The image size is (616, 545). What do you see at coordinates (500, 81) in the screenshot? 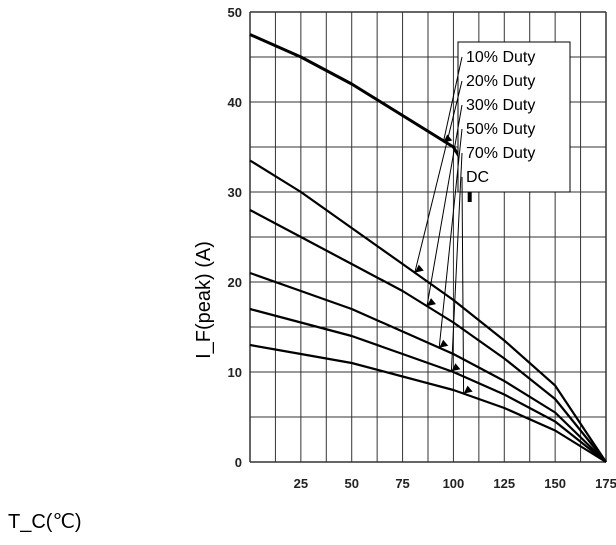
I see `legend-entry: 20% Duty` at bounding box center [500, 81].